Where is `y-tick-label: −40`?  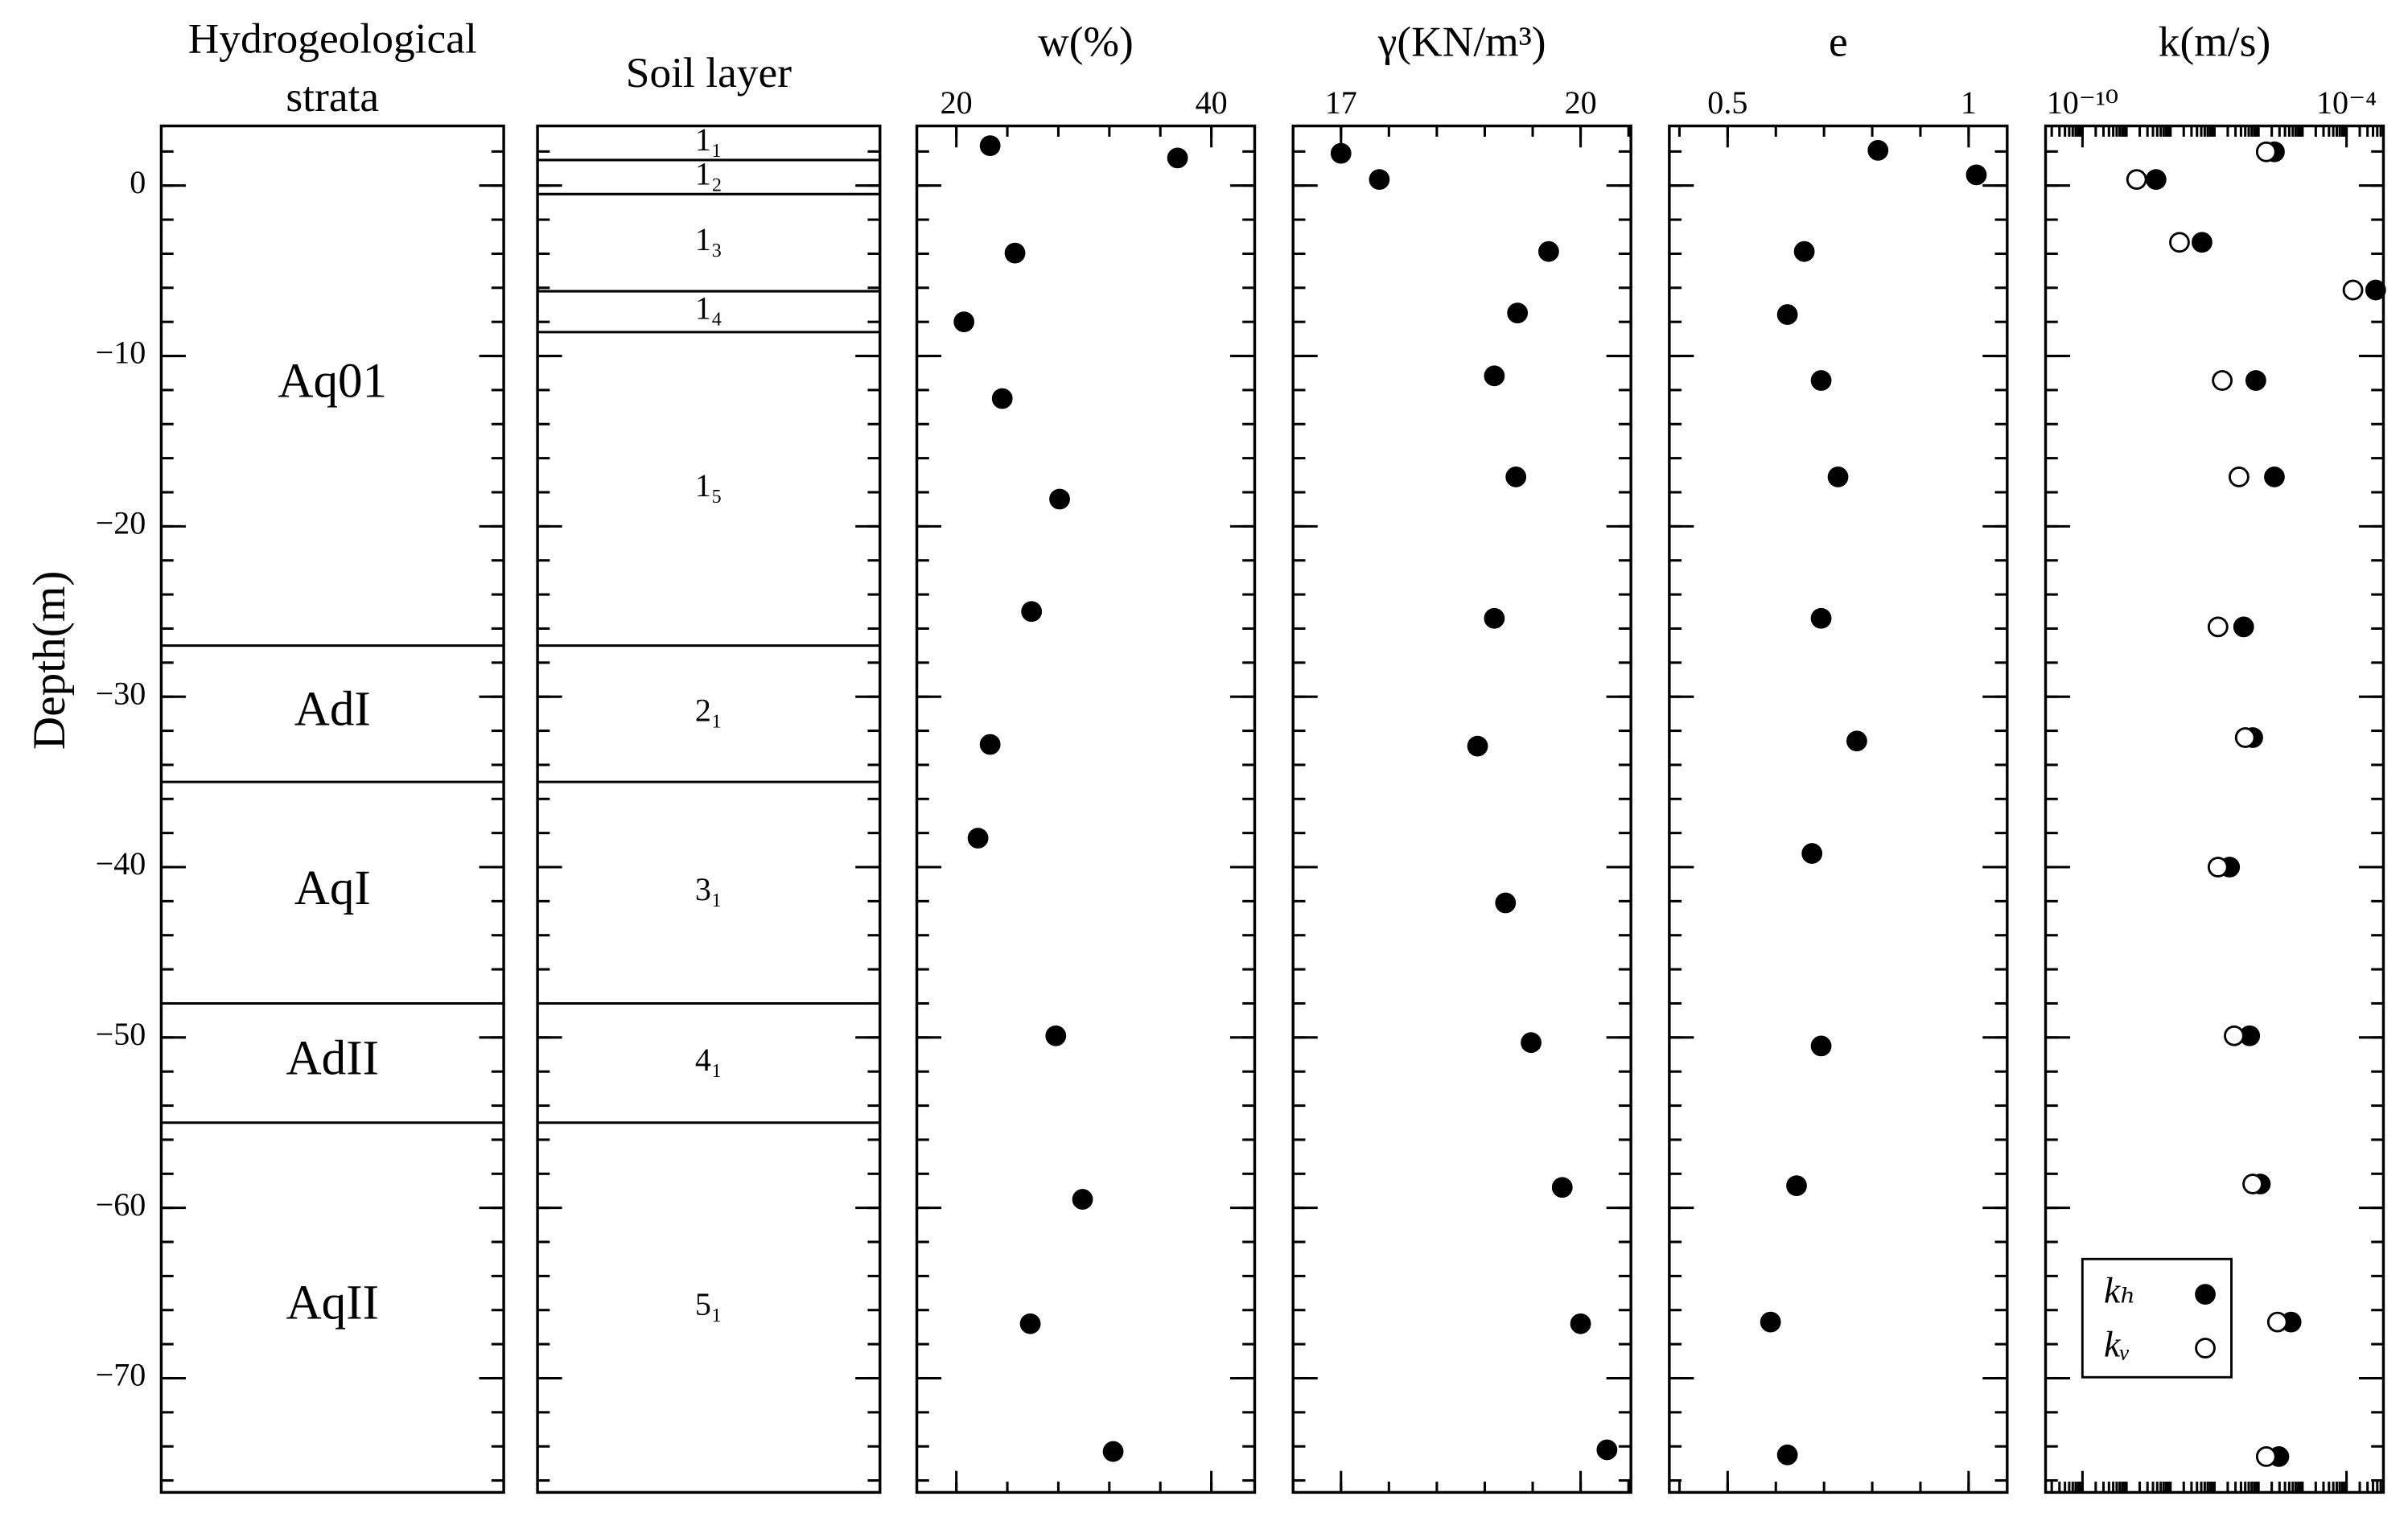
y-tick-label: −40 is located at coordinates (121, 863).